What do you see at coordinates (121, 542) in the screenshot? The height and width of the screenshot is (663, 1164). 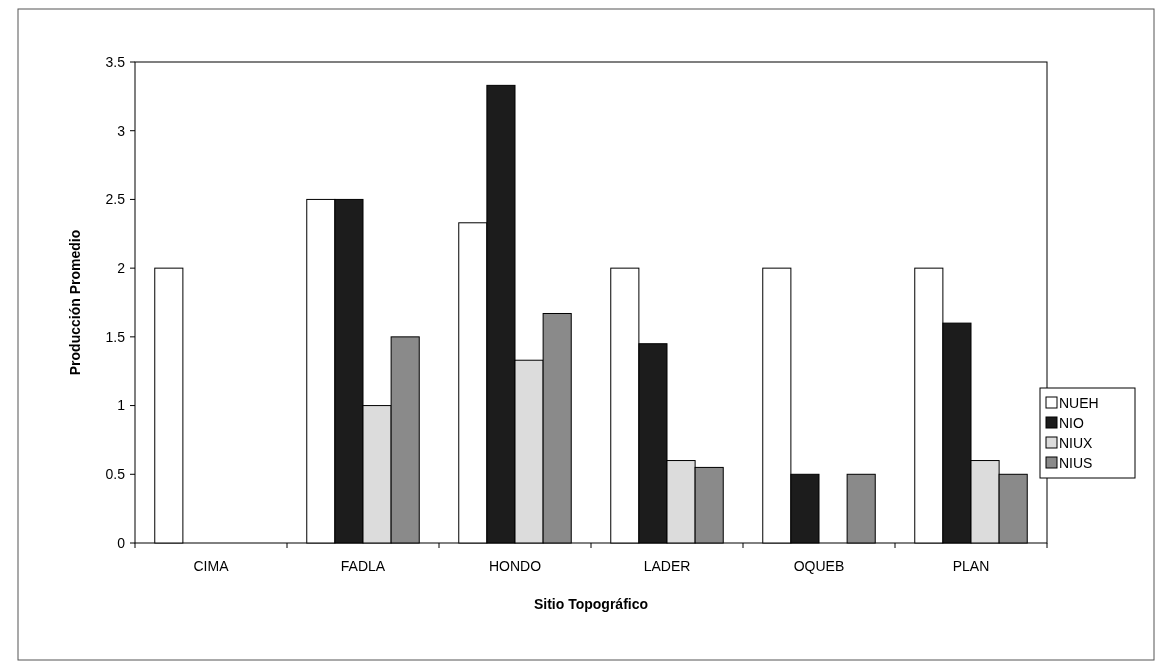 I see `y-tick-label: 0` at bounding box center [121, 542].